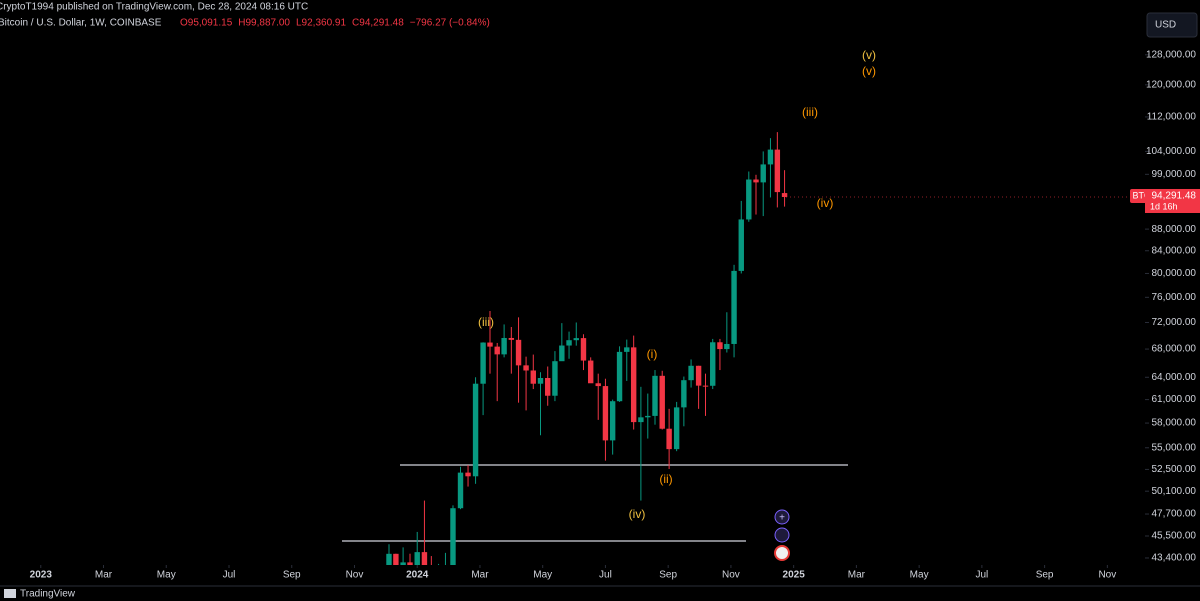 The width and height of the screenshot is (1200, 601). Describe the element at coordinates (869, 71) in the screenshot. I see `wave-label: (v)` at that location.